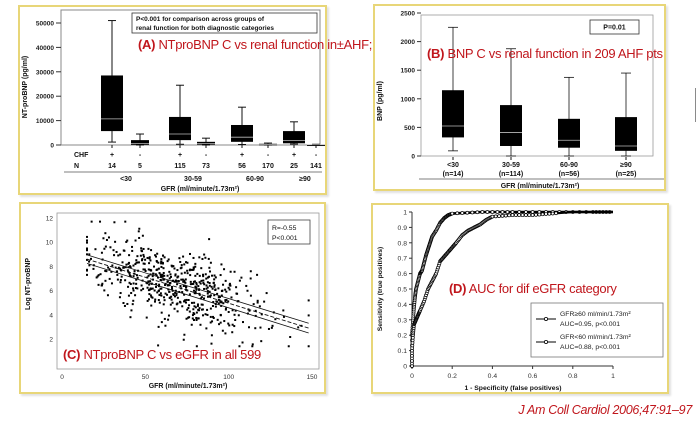 This screenshot has height=428, width=697. What do you see at coordinates (140, 155) in the screenshot?
I see `chf-sign: -` at bounding box center [140, 155].